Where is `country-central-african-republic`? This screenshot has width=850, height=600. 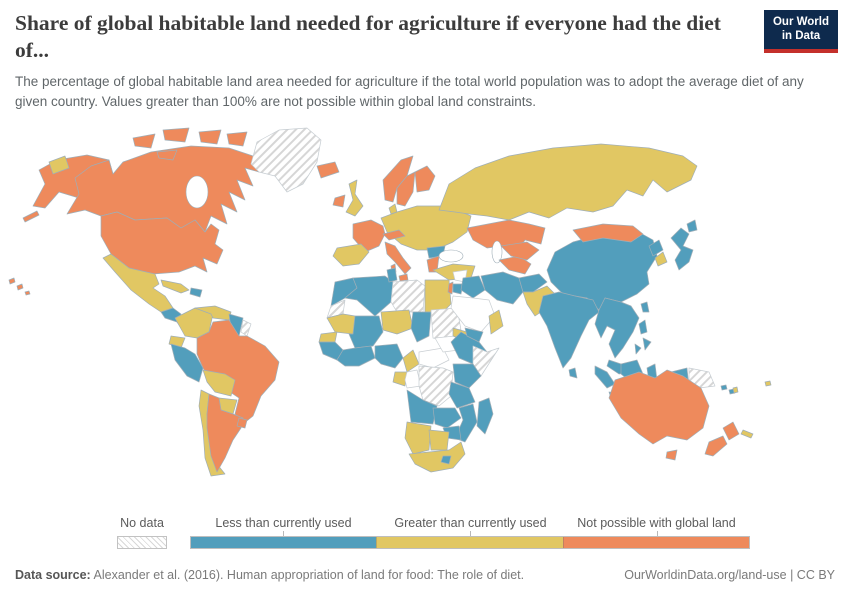
country-central-african-republic is located at coordinates (434, 358).